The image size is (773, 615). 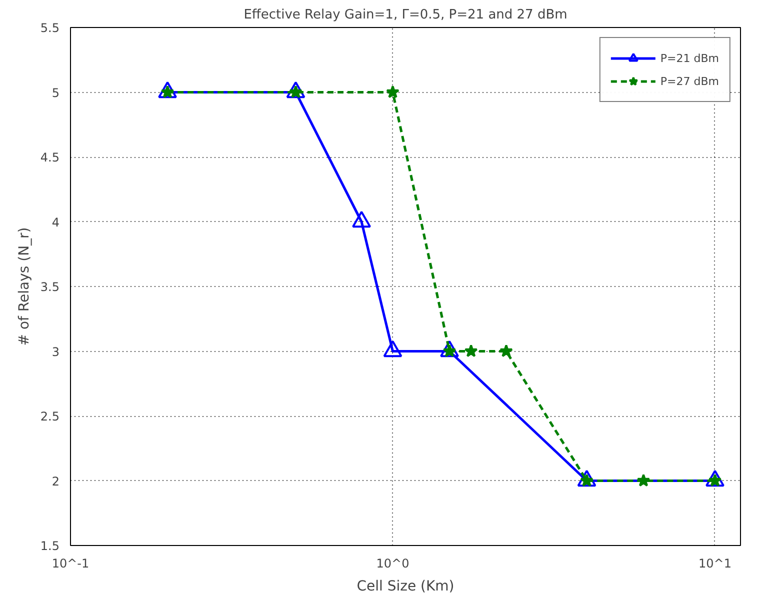 What do you see at coordinates (50, 287) in the screenshot?
I see `y-tick-label: 3.5` at bounding box center [50, 287].